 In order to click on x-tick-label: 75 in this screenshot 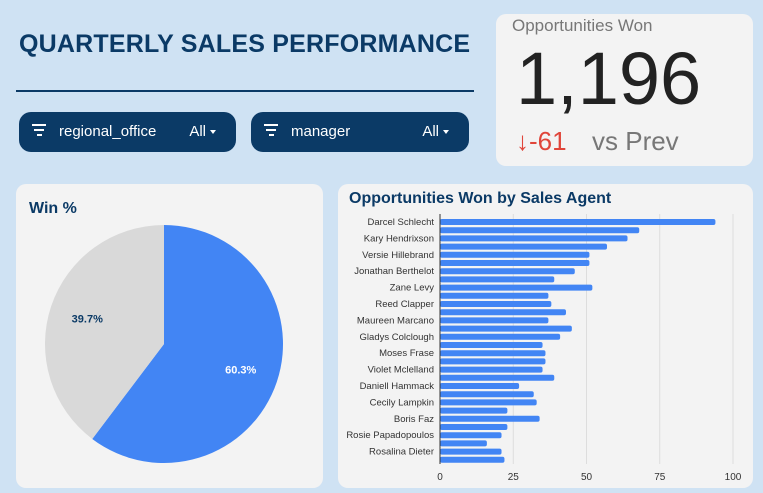, I will do `click(660, 477)`.